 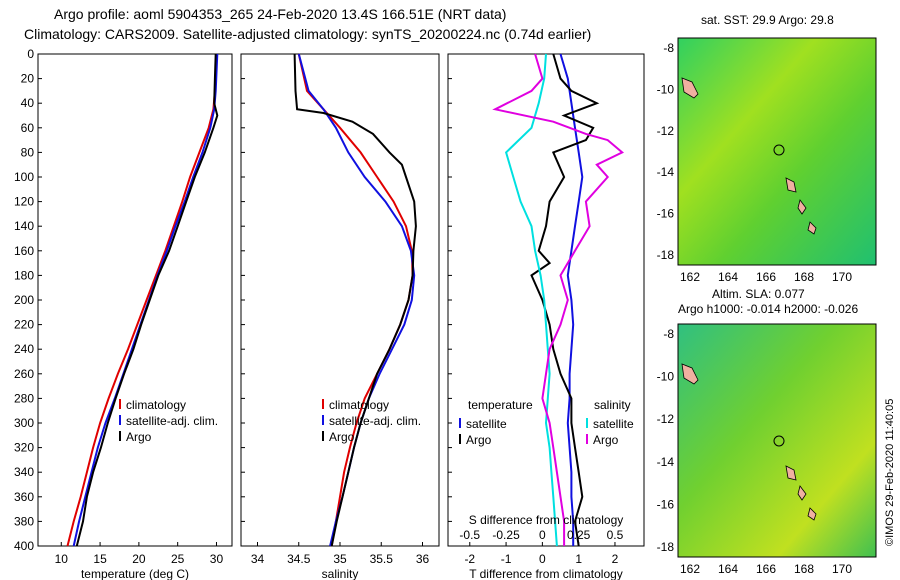 What do you see at coordinates (615, 559) in the screenshot?
I see `x-tick-label: 2` at bounding box center [615, 559].